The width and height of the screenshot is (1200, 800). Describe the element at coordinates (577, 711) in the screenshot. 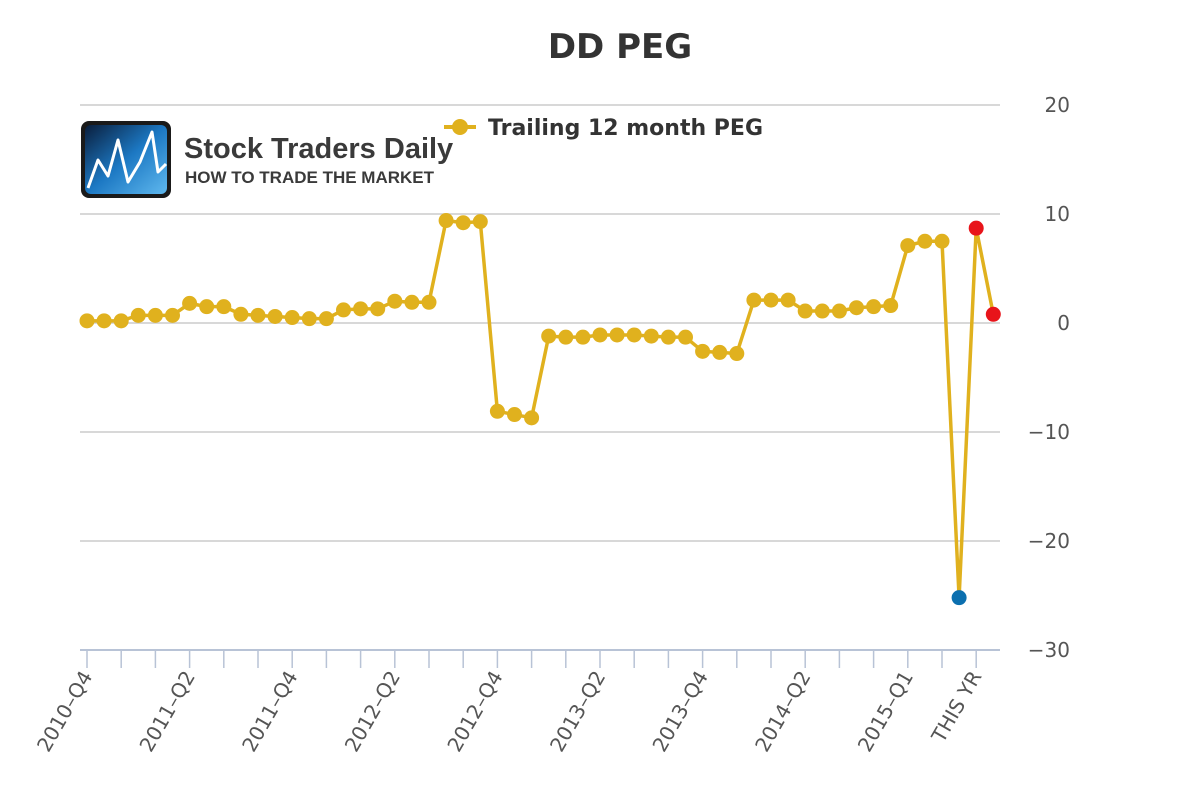

I see `x-tick-label: 2013–Q2` at that location.